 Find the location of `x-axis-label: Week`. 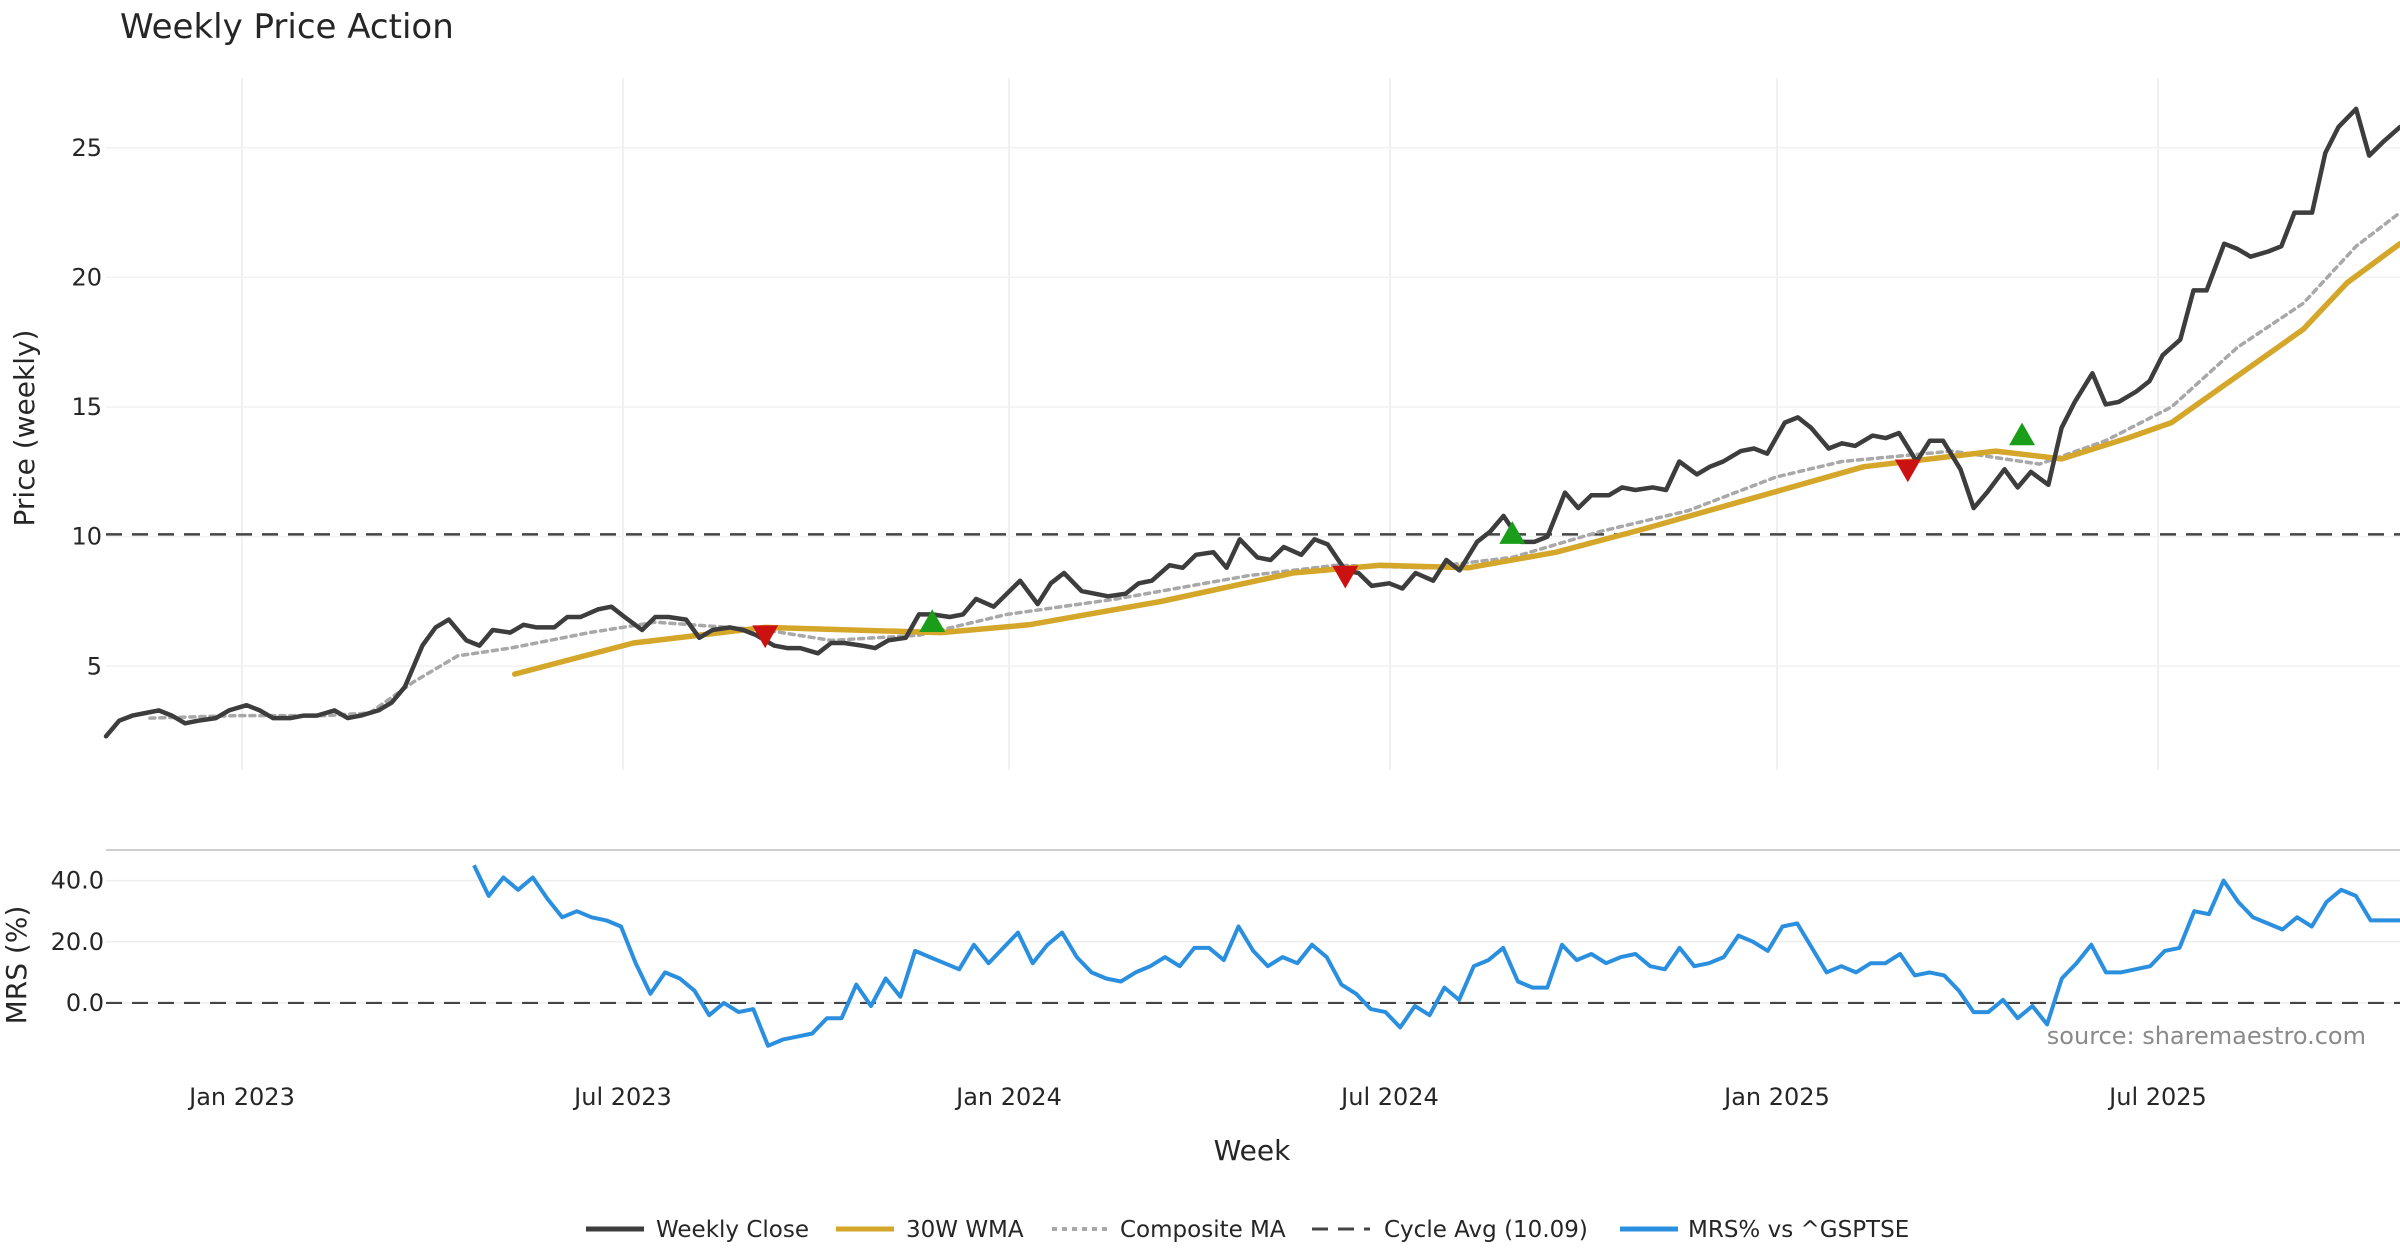

x-axis-label: Week is located at coordinates (1252, 1150).